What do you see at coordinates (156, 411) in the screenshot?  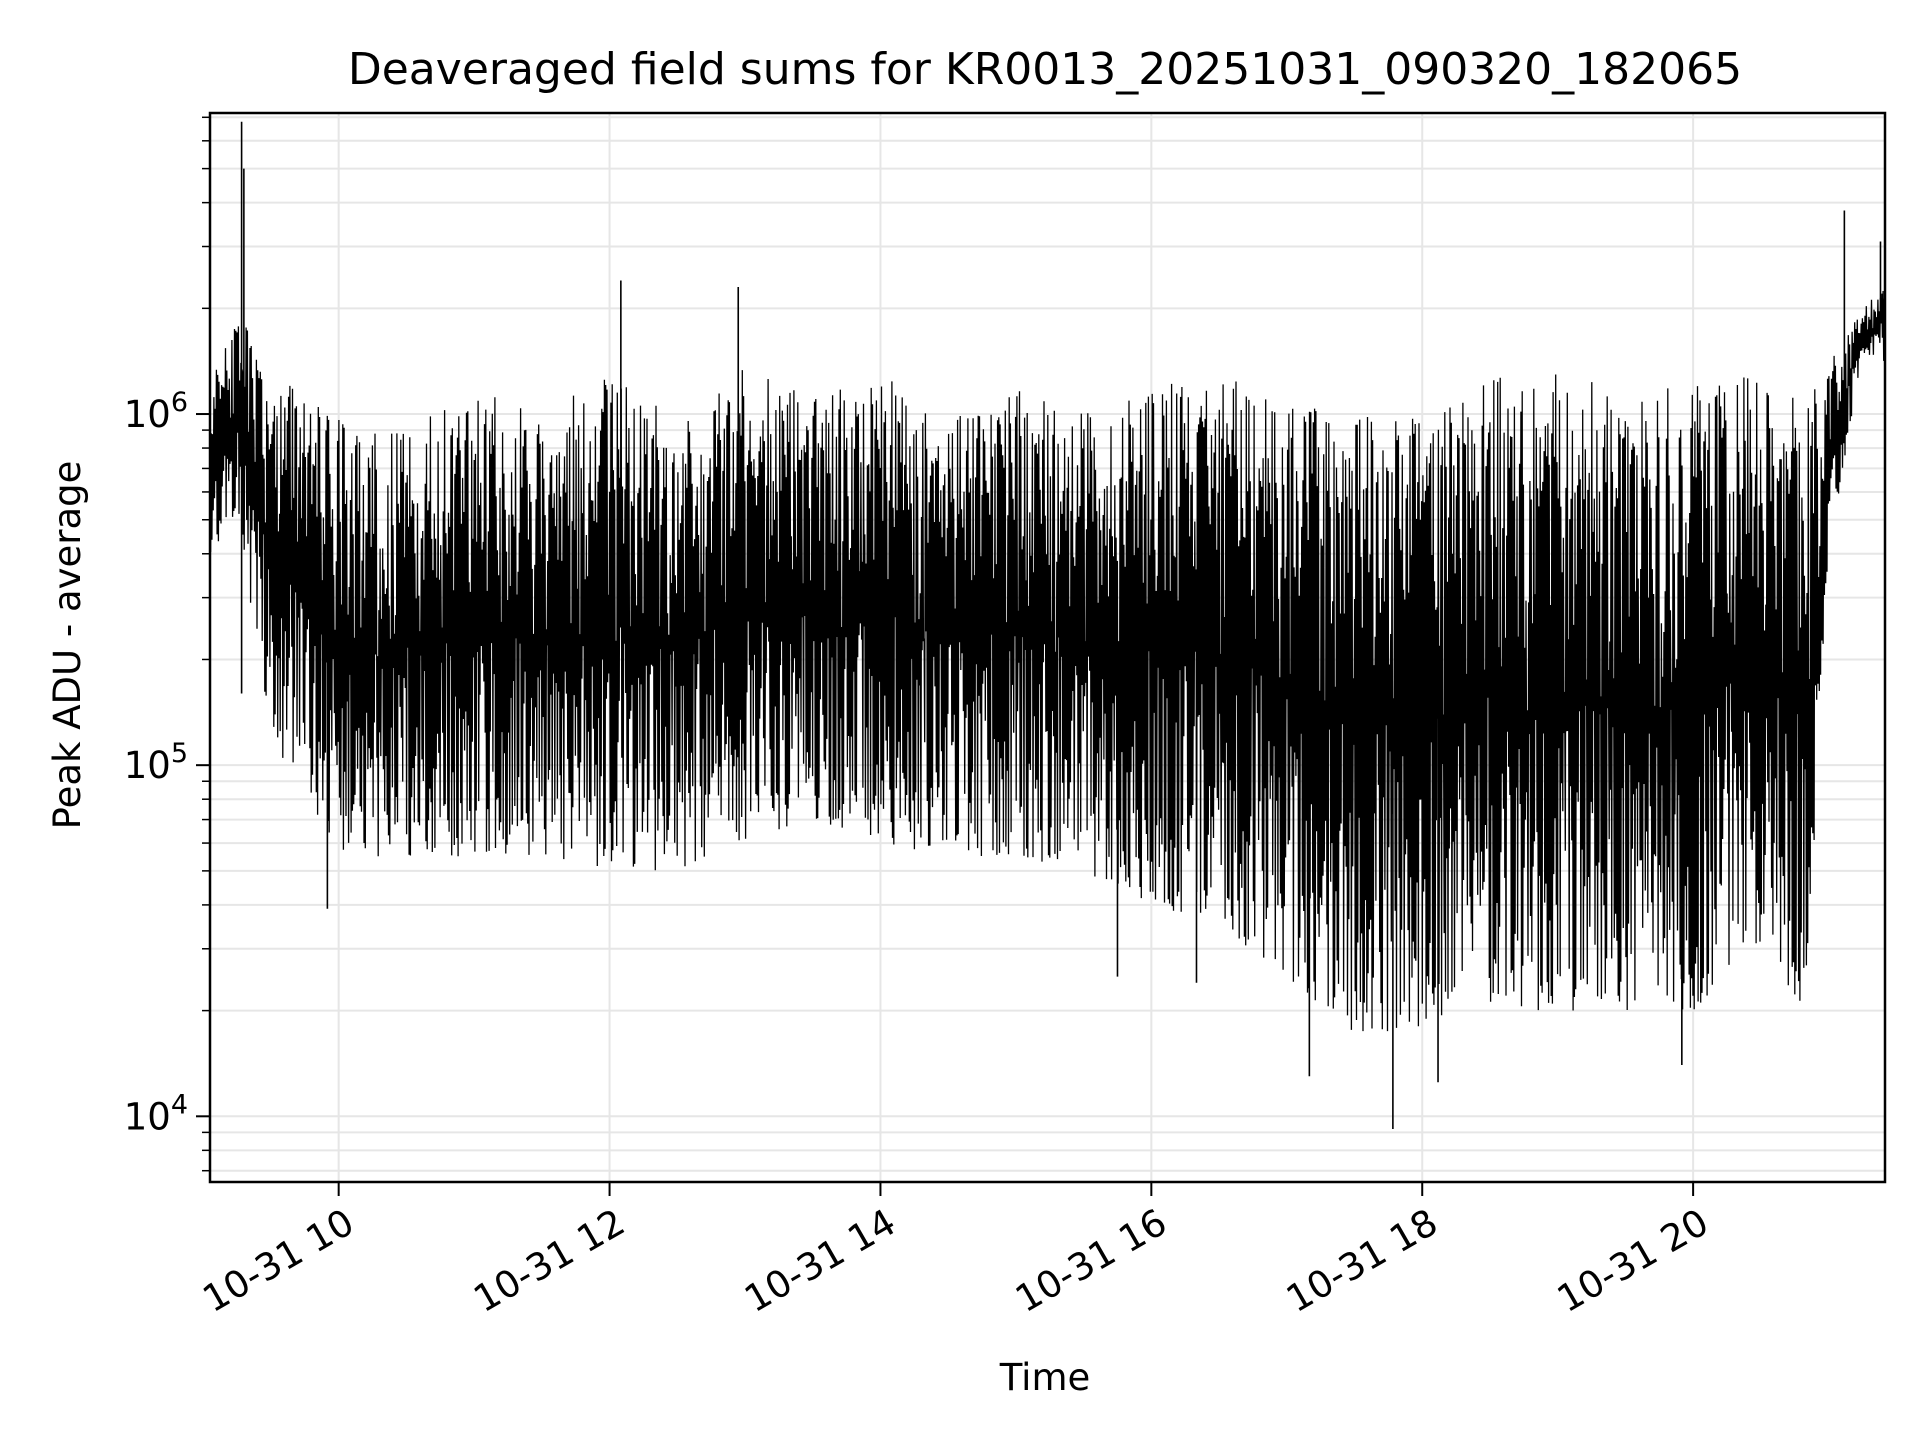 I see `y-tick-label: 10⁶` at bounding box center [156, 411].